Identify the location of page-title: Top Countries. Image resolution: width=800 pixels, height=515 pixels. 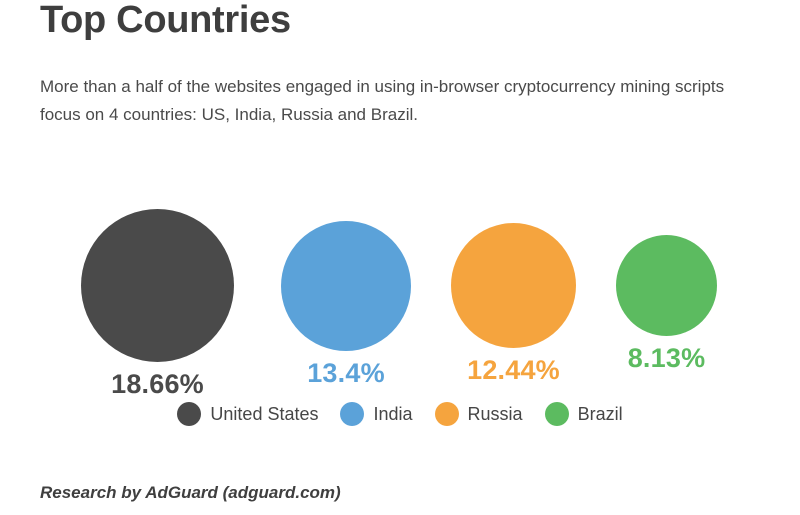
(165, 20).